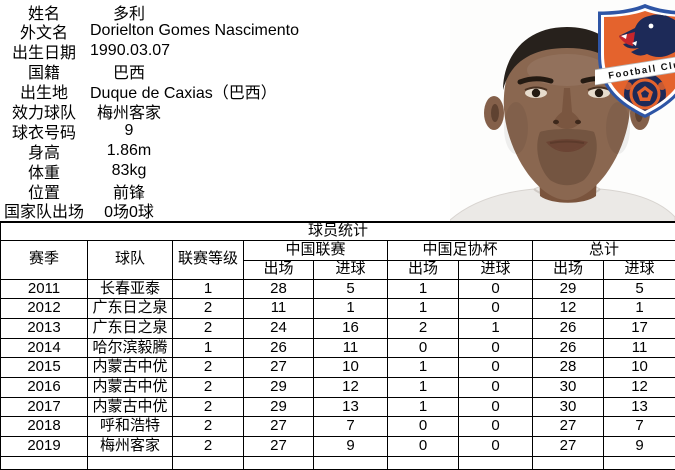 The width and height of the screenshot is (675, 470). I want to click on info-row: 出生地 Duque de Caxias（巴西）, so click(230, 91).